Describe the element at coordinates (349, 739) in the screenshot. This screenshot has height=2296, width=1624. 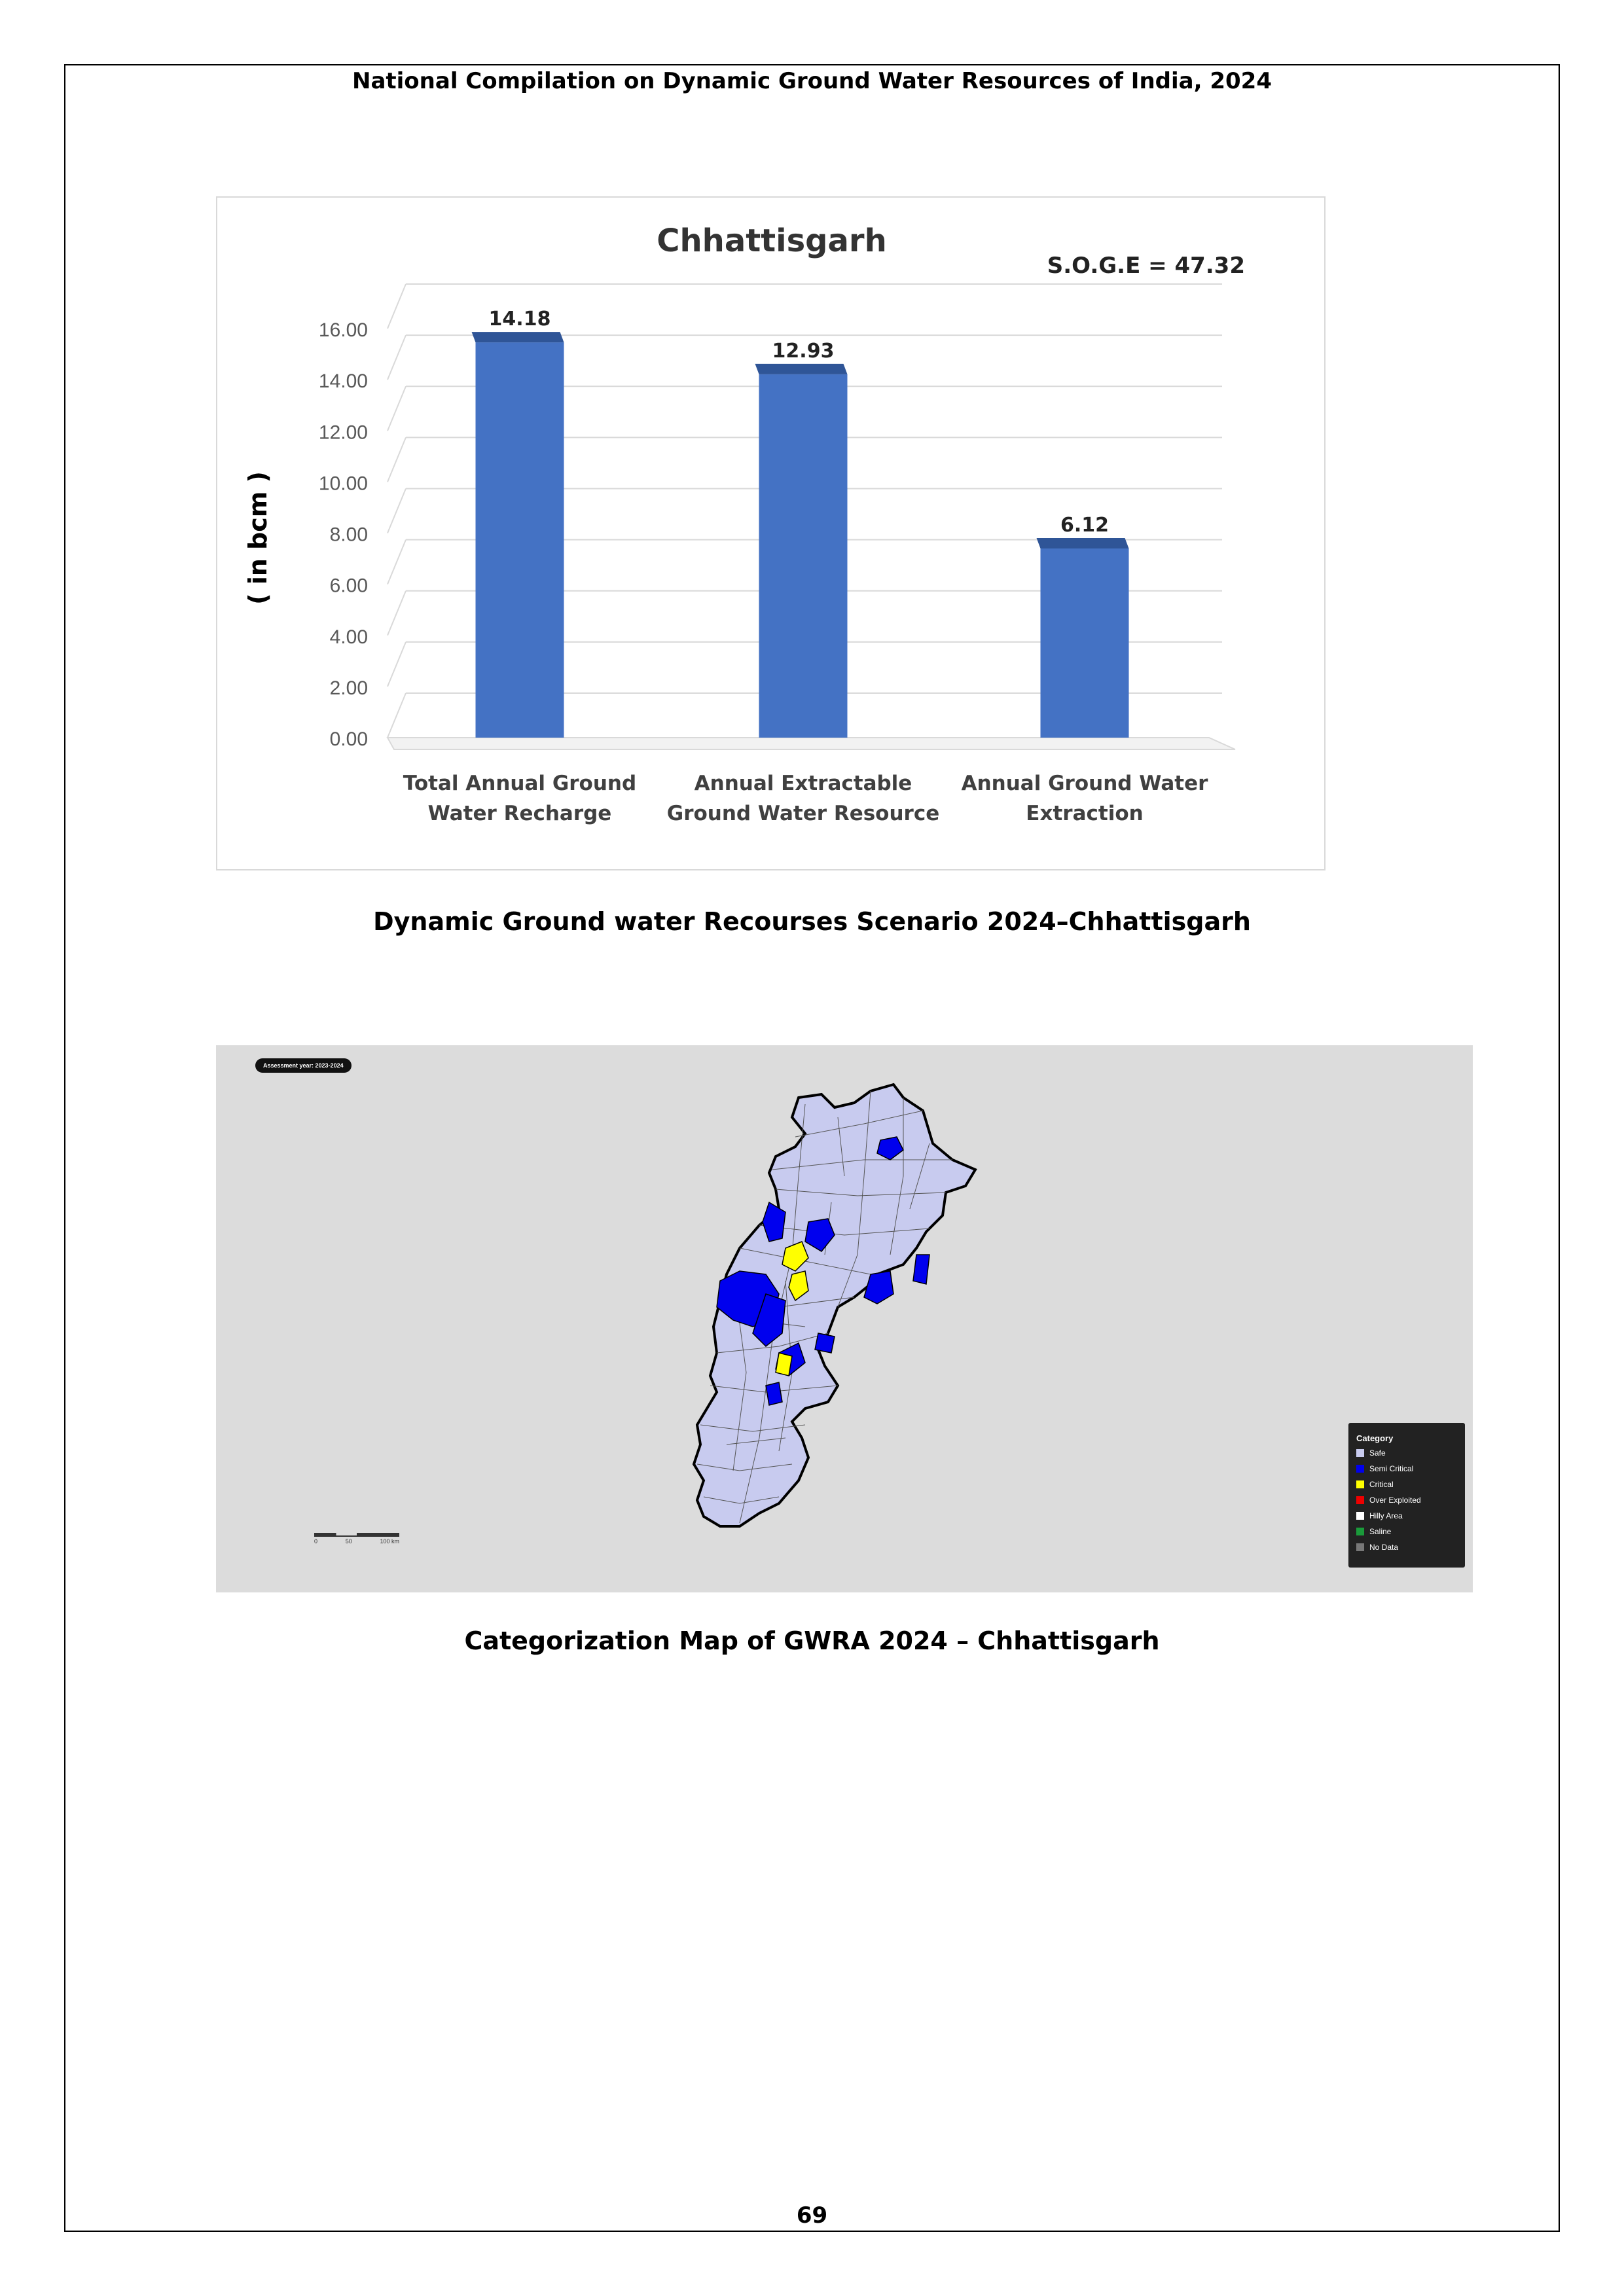
I see `y-tick-label: 0.00` at that location.